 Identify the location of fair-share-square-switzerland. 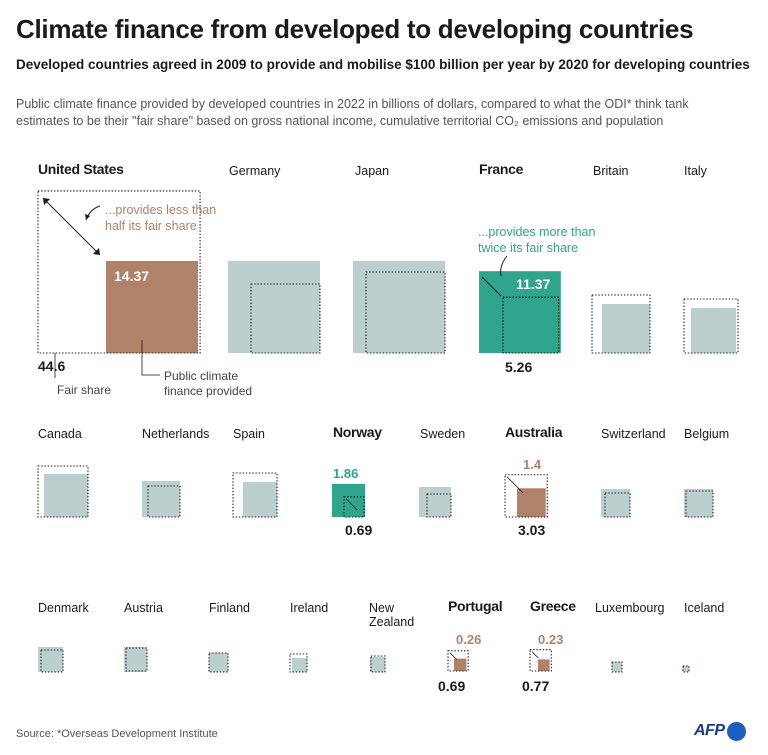
(617, 505).